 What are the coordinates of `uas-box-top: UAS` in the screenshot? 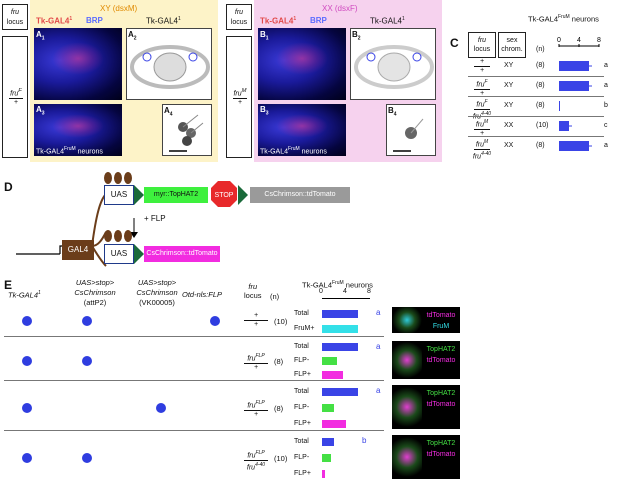 It's located at (119, 195).